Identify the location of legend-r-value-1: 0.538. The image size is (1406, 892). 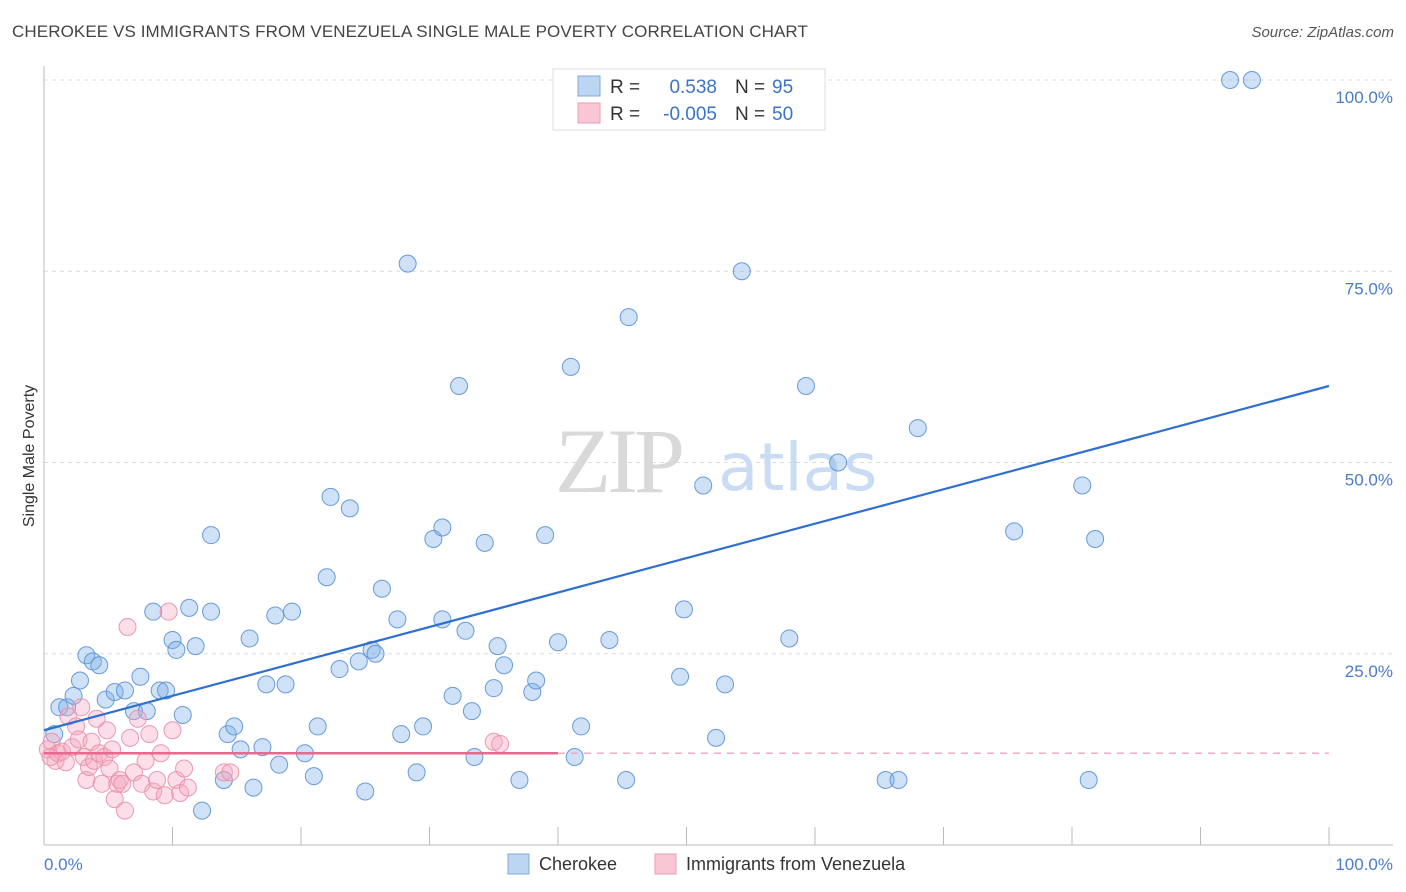
(693, 87).